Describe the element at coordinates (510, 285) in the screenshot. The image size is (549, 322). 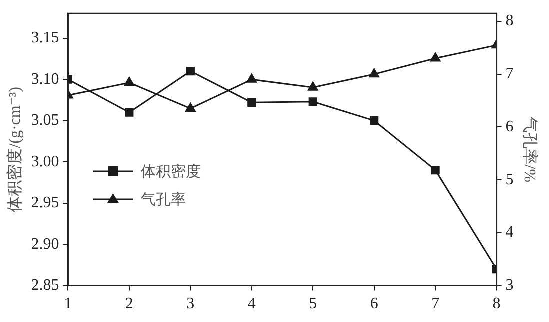
I see `y2-tick-label: 3` at that location.